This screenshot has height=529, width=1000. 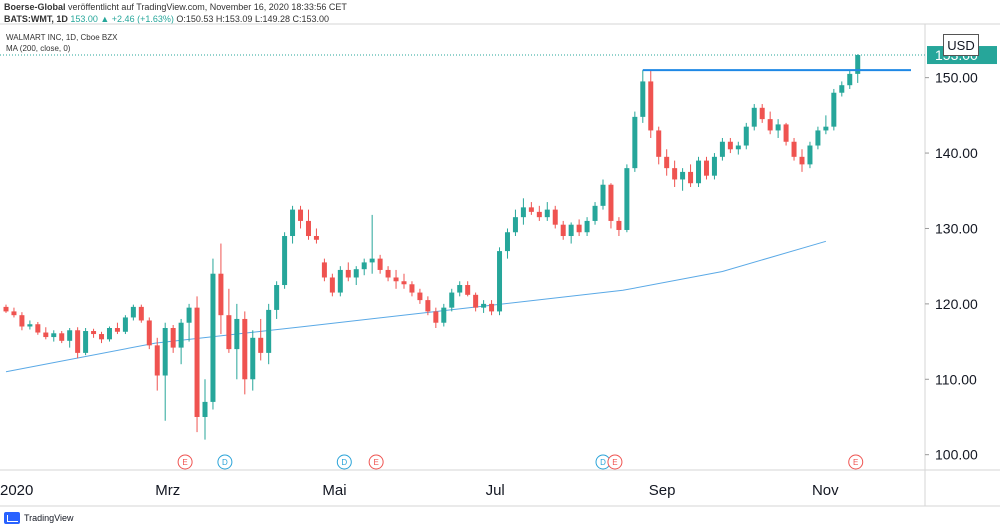 I want to click on x-tick-label: Mrz, so click(x=167, y=490).